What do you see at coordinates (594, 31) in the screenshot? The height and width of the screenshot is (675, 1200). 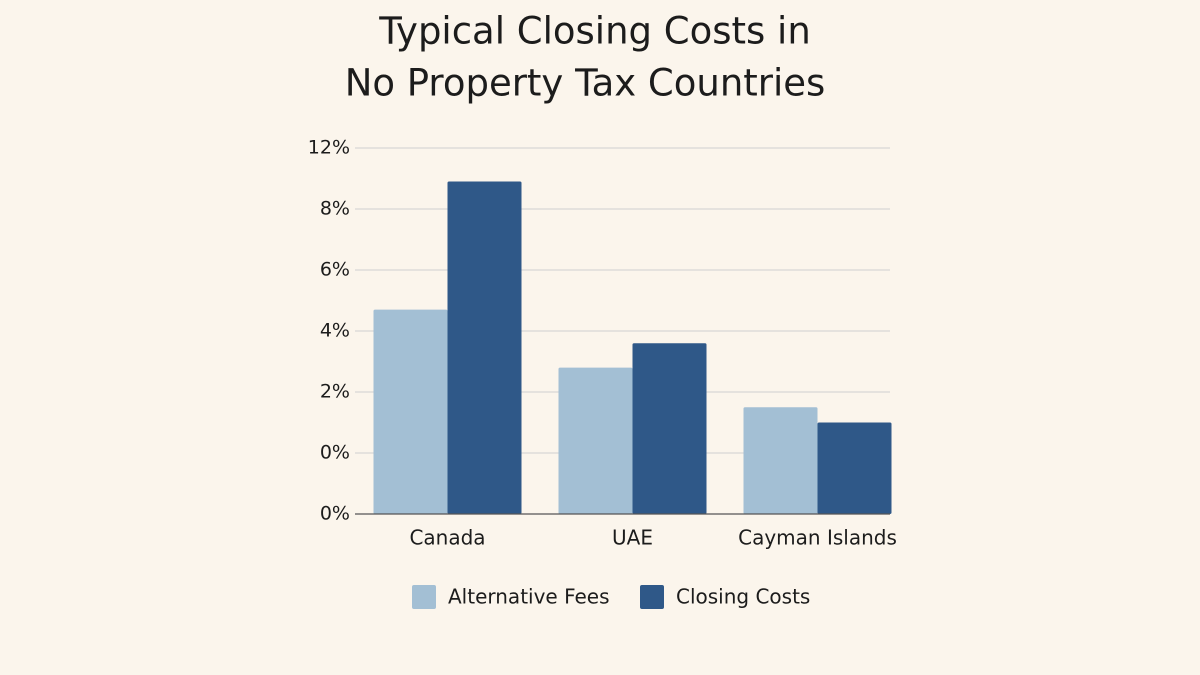 I see `chart-title: Typical Closing Costs in` at bounding box center [594, 31].